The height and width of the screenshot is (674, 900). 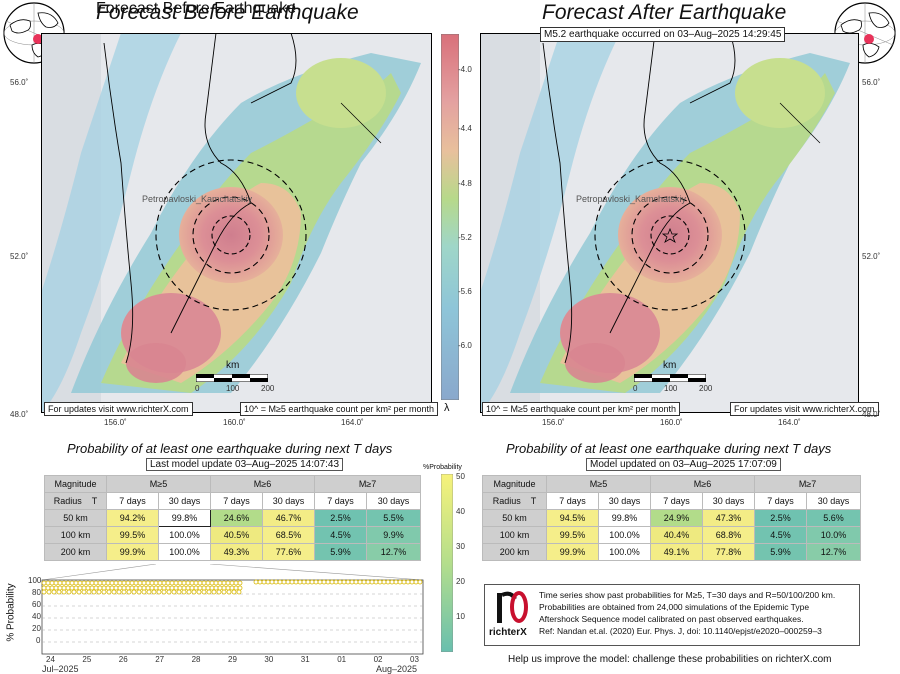 I want to click on left-lat-56: 56.0˚, so click(x=19, y=82).